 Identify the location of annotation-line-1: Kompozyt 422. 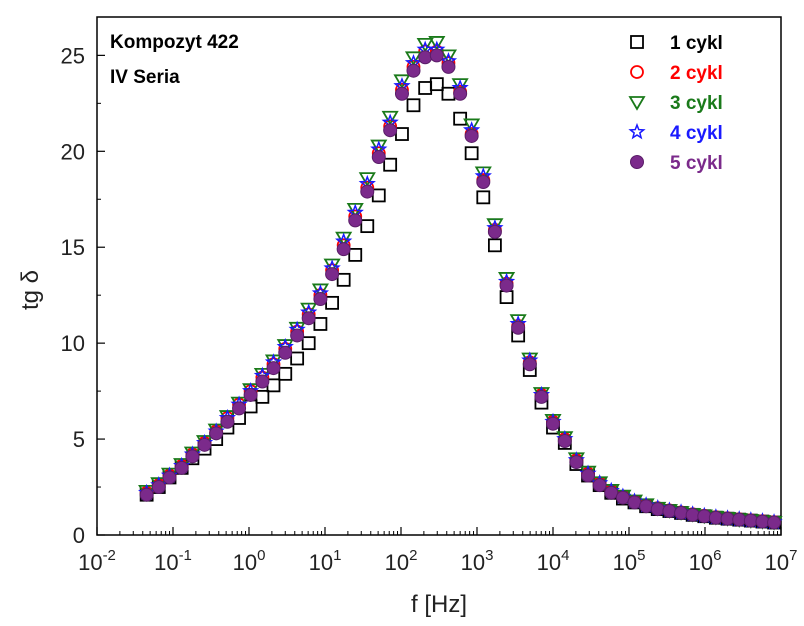
(174, 42).